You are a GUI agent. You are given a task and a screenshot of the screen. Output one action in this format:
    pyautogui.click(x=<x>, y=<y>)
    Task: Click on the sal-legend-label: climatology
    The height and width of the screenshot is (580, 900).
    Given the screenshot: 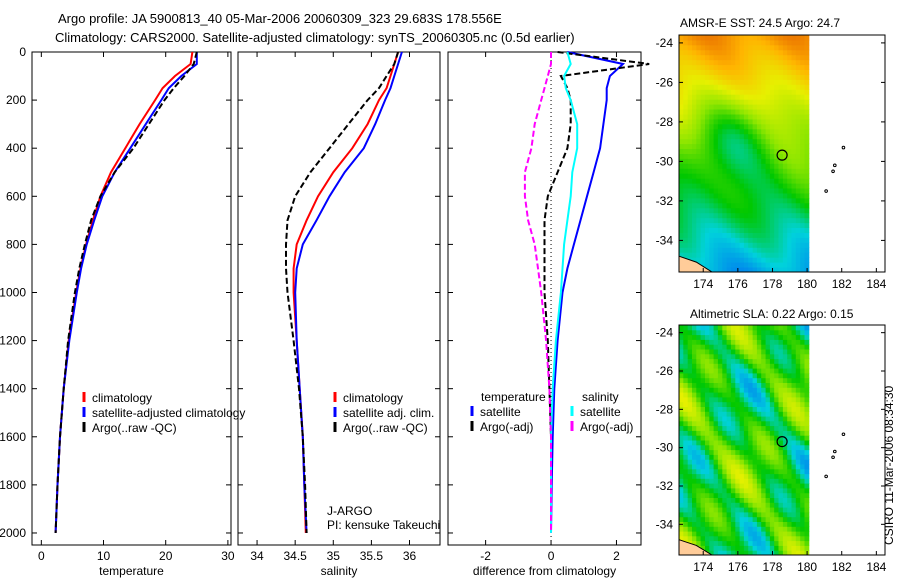 What is the action you would take?
    pyautogui.click(x=373, y=398)
    